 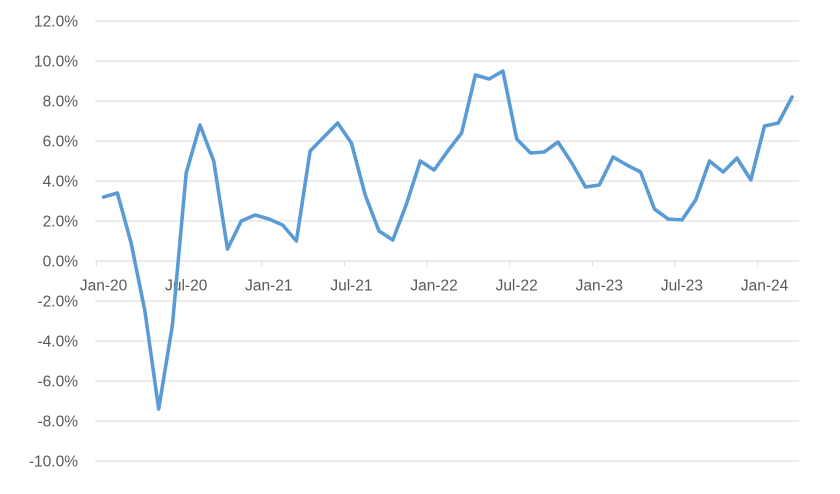 What do you see at coordinates (765, 286) in the screenshot?
I see `x-axis-label: Jan-24` at bounding box center [765, 286].